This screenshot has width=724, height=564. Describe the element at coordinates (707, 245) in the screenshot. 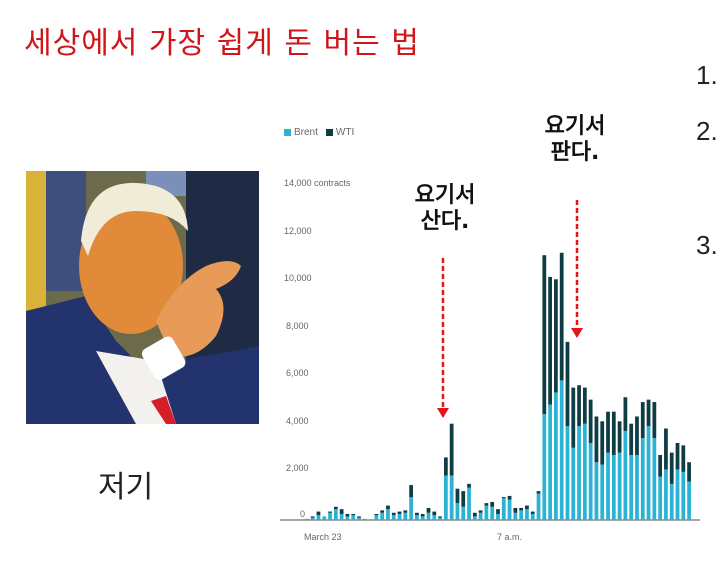

I see `list-number-3: 3.` at that location.